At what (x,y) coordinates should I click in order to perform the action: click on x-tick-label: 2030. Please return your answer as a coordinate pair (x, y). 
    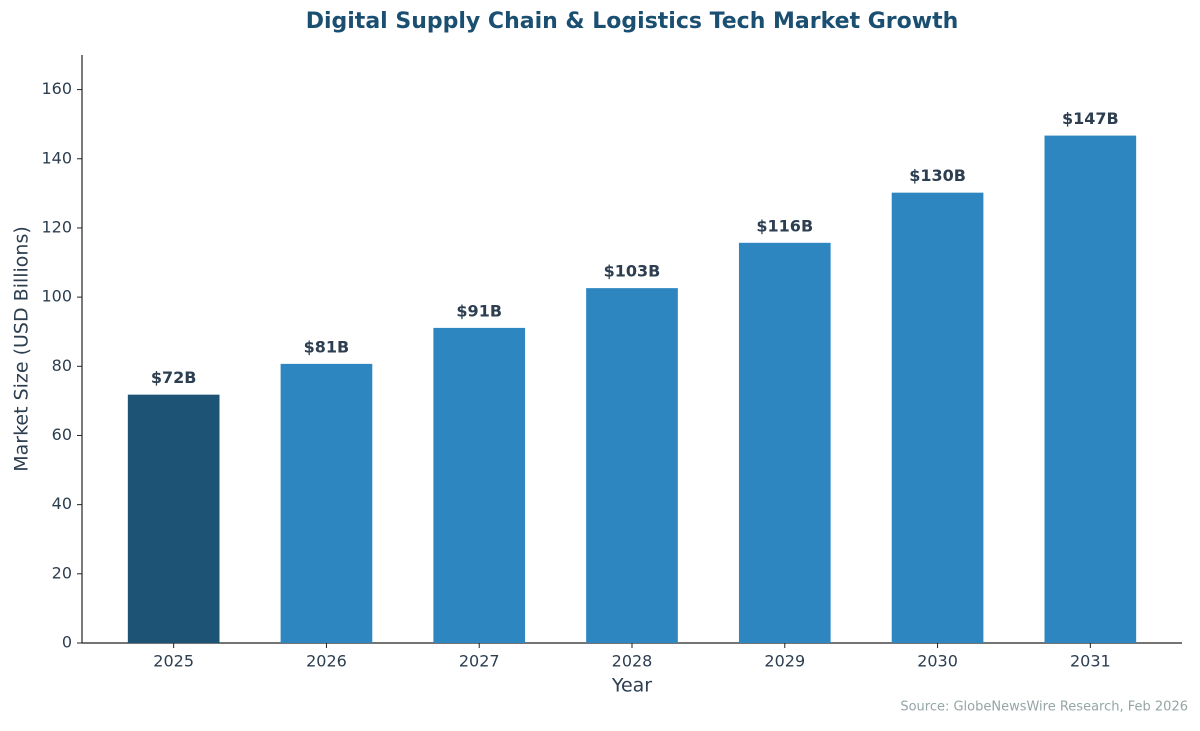
    Looking at the image, I should click on (937, 661).